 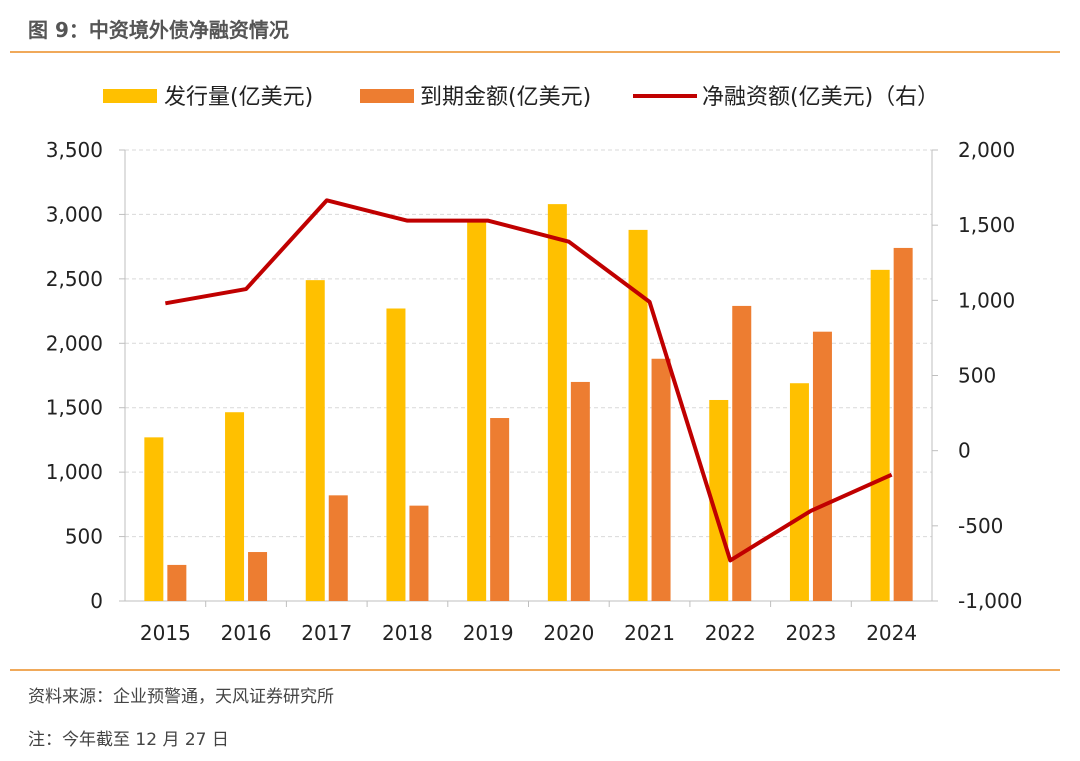 What do you see at coordinates (891, 633) in the screenshot?
I see `x-tick-label: 2024` at bounding box center [891, 633].